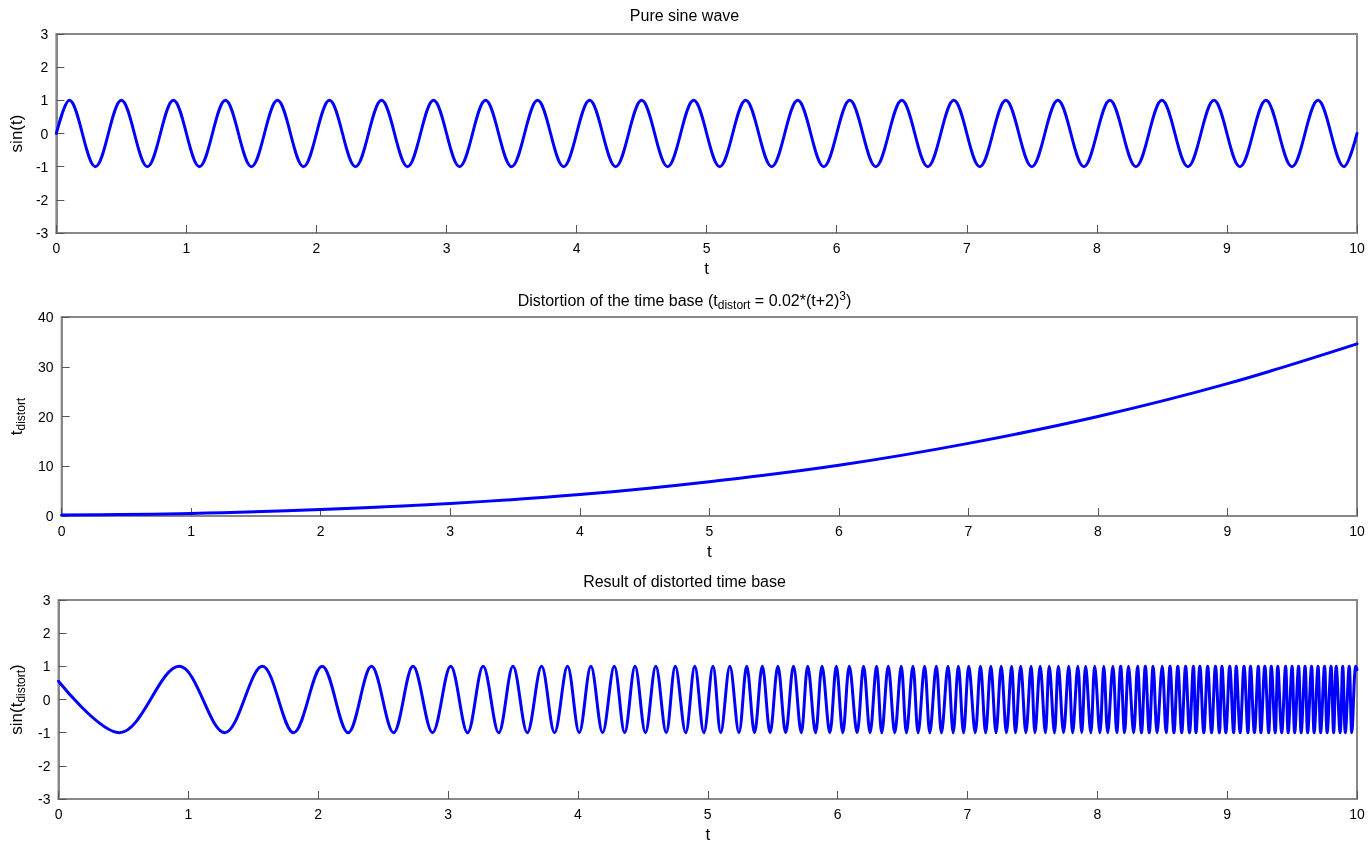  What do you see at coordinates (46, 317) in the screenshot?
I see `y-tick-label: 40` at bounding box center [46, 317].